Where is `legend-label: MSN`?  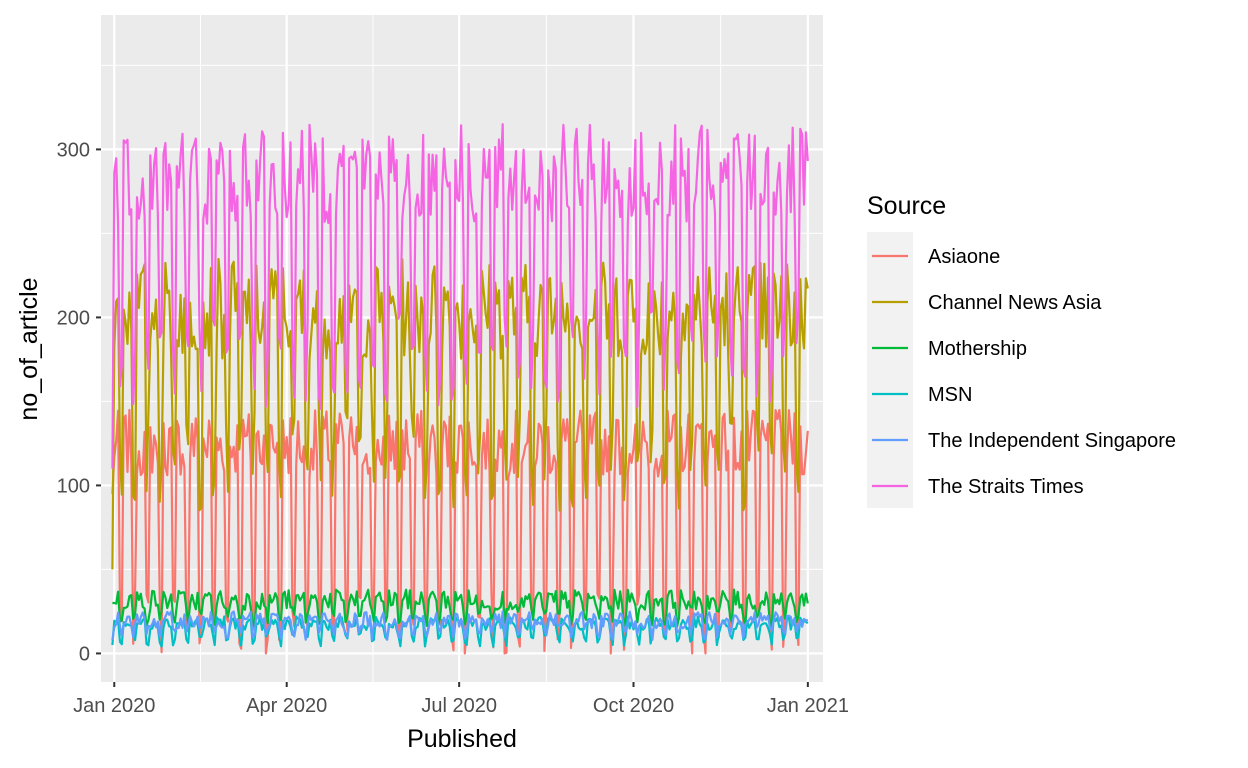 legend-label: MSN is located at coordinates (950, 395).